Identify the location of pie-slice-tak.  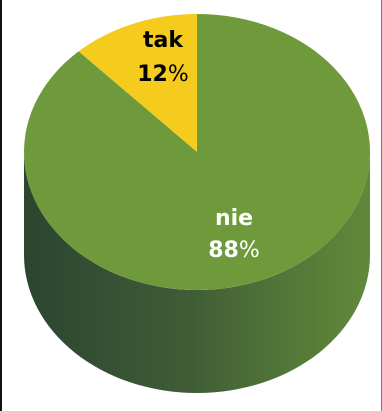
(137, 83).